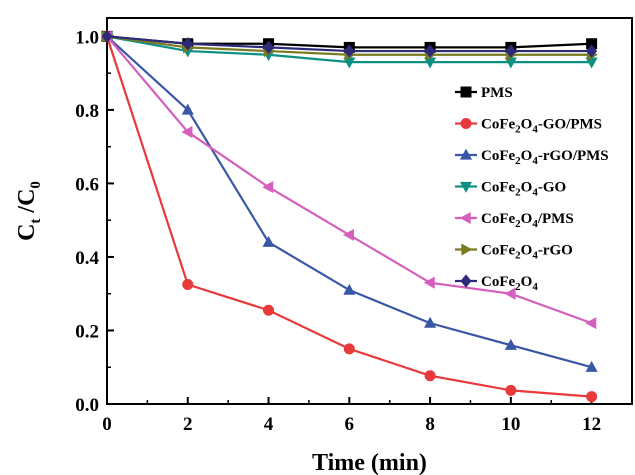 This screenshot has height=475, width=635. Describe the element at coordinates (269, 424) in the screenshot. I see `x-tick-label: 4` at that location.